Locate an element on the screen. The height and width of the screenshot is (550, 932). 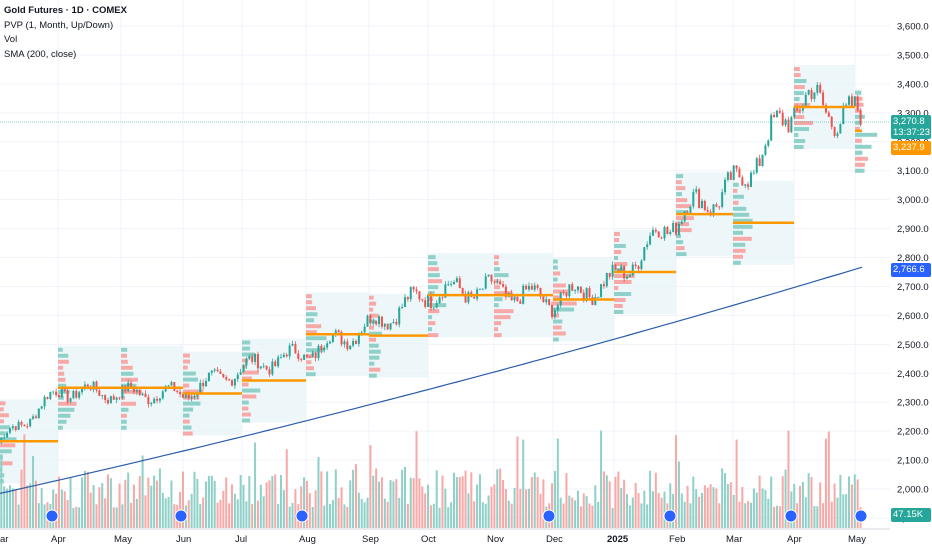
sma-indicator-label: SMA (200, close) is located at coordinates (40, 54).